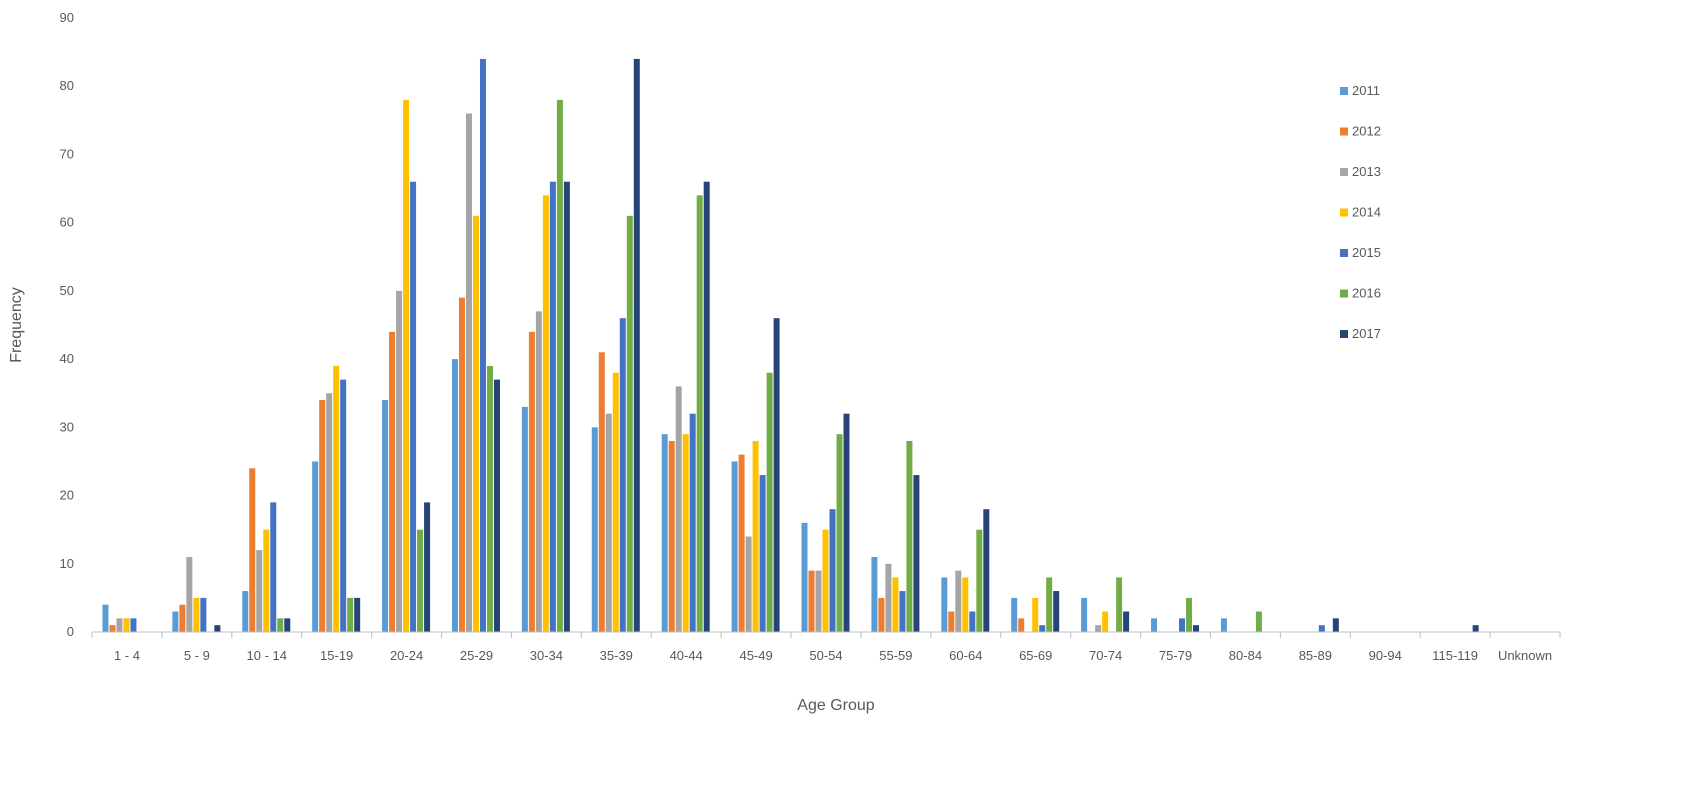 The width and height of the screenshot is (1701, 800). What do you see at coordinates (67, 17) in the screenshot?
I see `y-tick-label: 90` at bounding box center [67, 17].